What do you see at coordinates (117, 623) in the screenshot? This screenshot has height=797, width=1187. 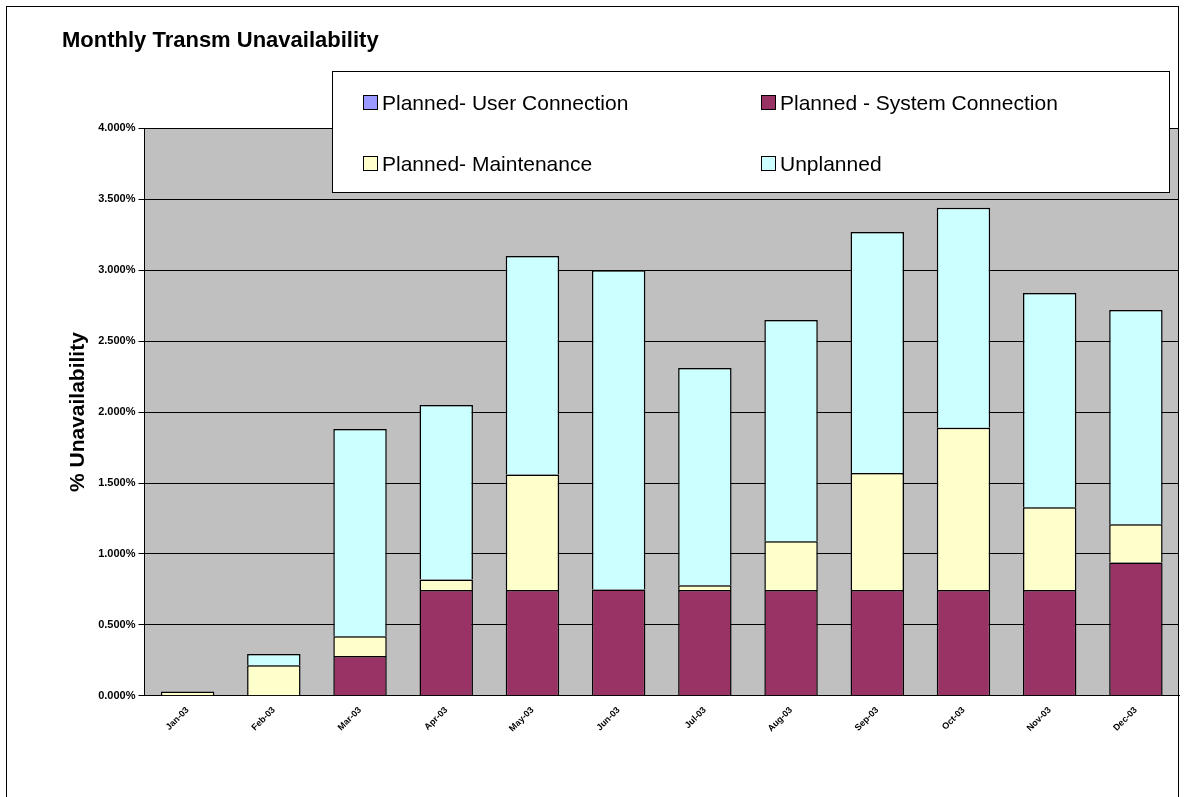 I see `y-tick-label: 0.500%` at bounding box center [117, 623].